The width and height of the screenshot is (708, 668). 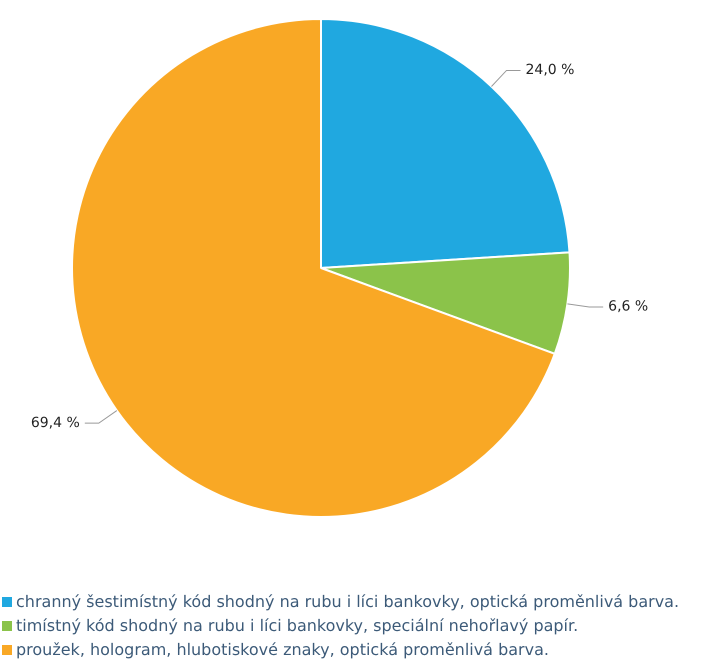 What do you see at coordinates (628, 306) in the screenshot?
I see `data-label: 6,6 %` at bounding box center [628, 306].